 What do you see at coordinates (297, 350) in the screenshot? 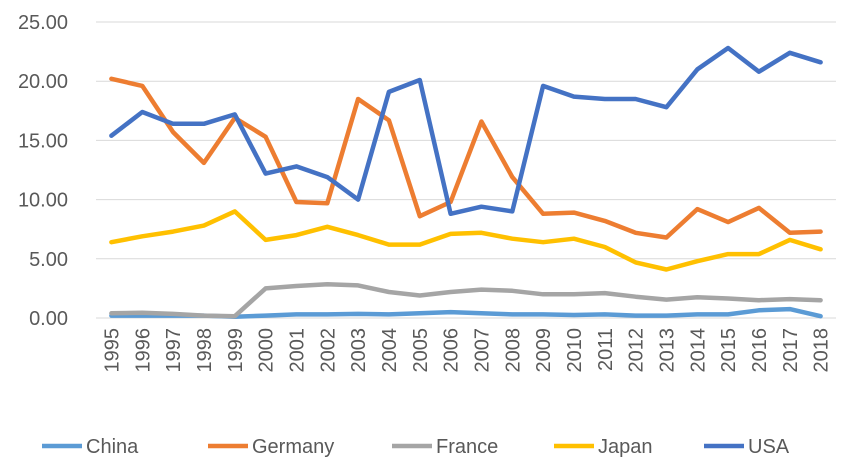
I see `x-tick-label: 2001` at bounding box center [297, 350].